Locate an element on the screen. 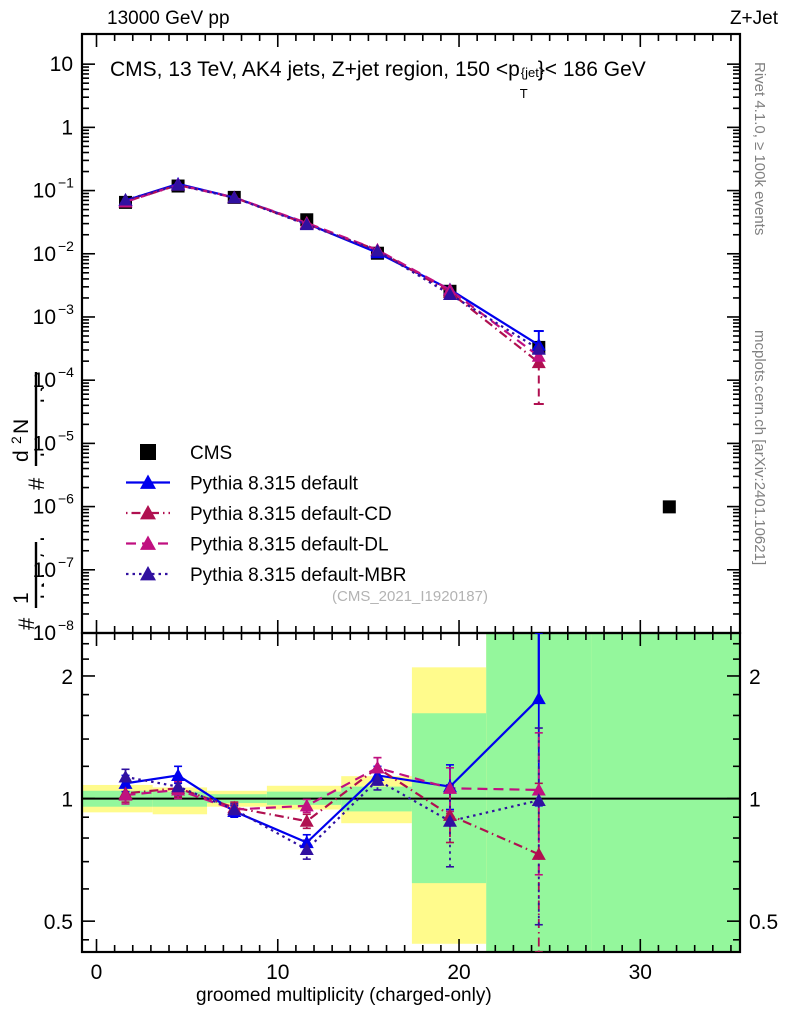  header-right-process-label: Z+Jet is located at coordinates (753, 18).